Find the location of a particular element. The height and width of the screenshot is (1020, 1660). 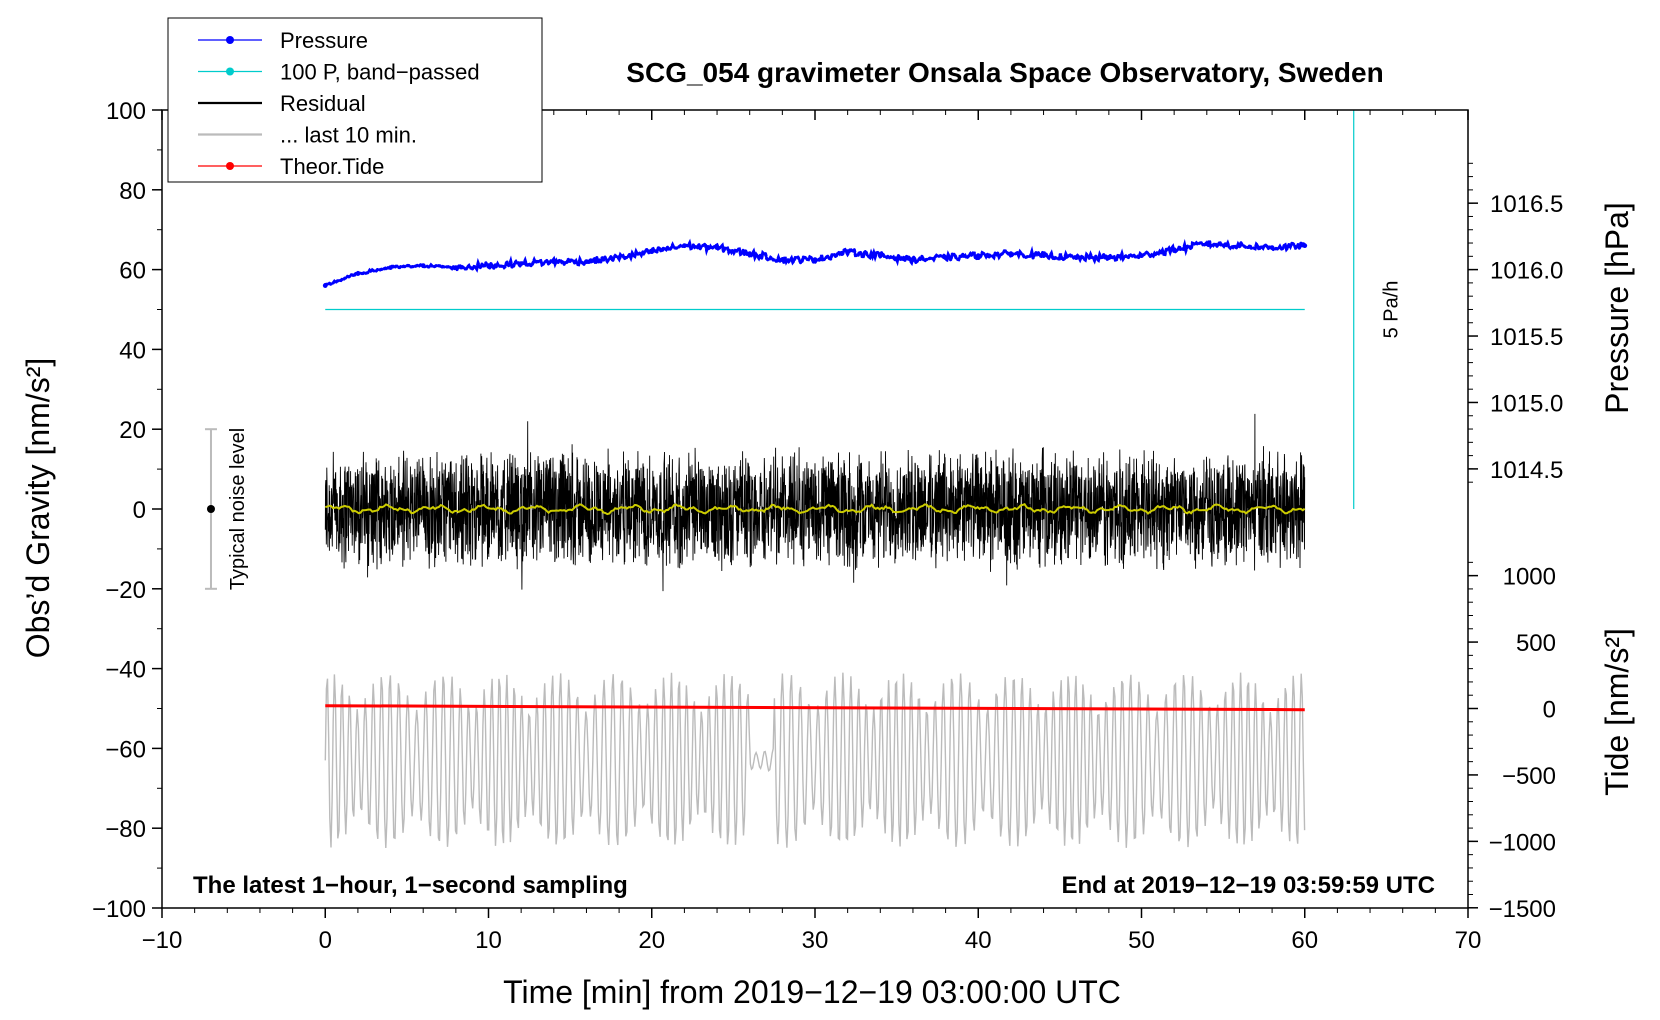

noise-bar-label: Typical noise level is located at coordinates (238, 509).